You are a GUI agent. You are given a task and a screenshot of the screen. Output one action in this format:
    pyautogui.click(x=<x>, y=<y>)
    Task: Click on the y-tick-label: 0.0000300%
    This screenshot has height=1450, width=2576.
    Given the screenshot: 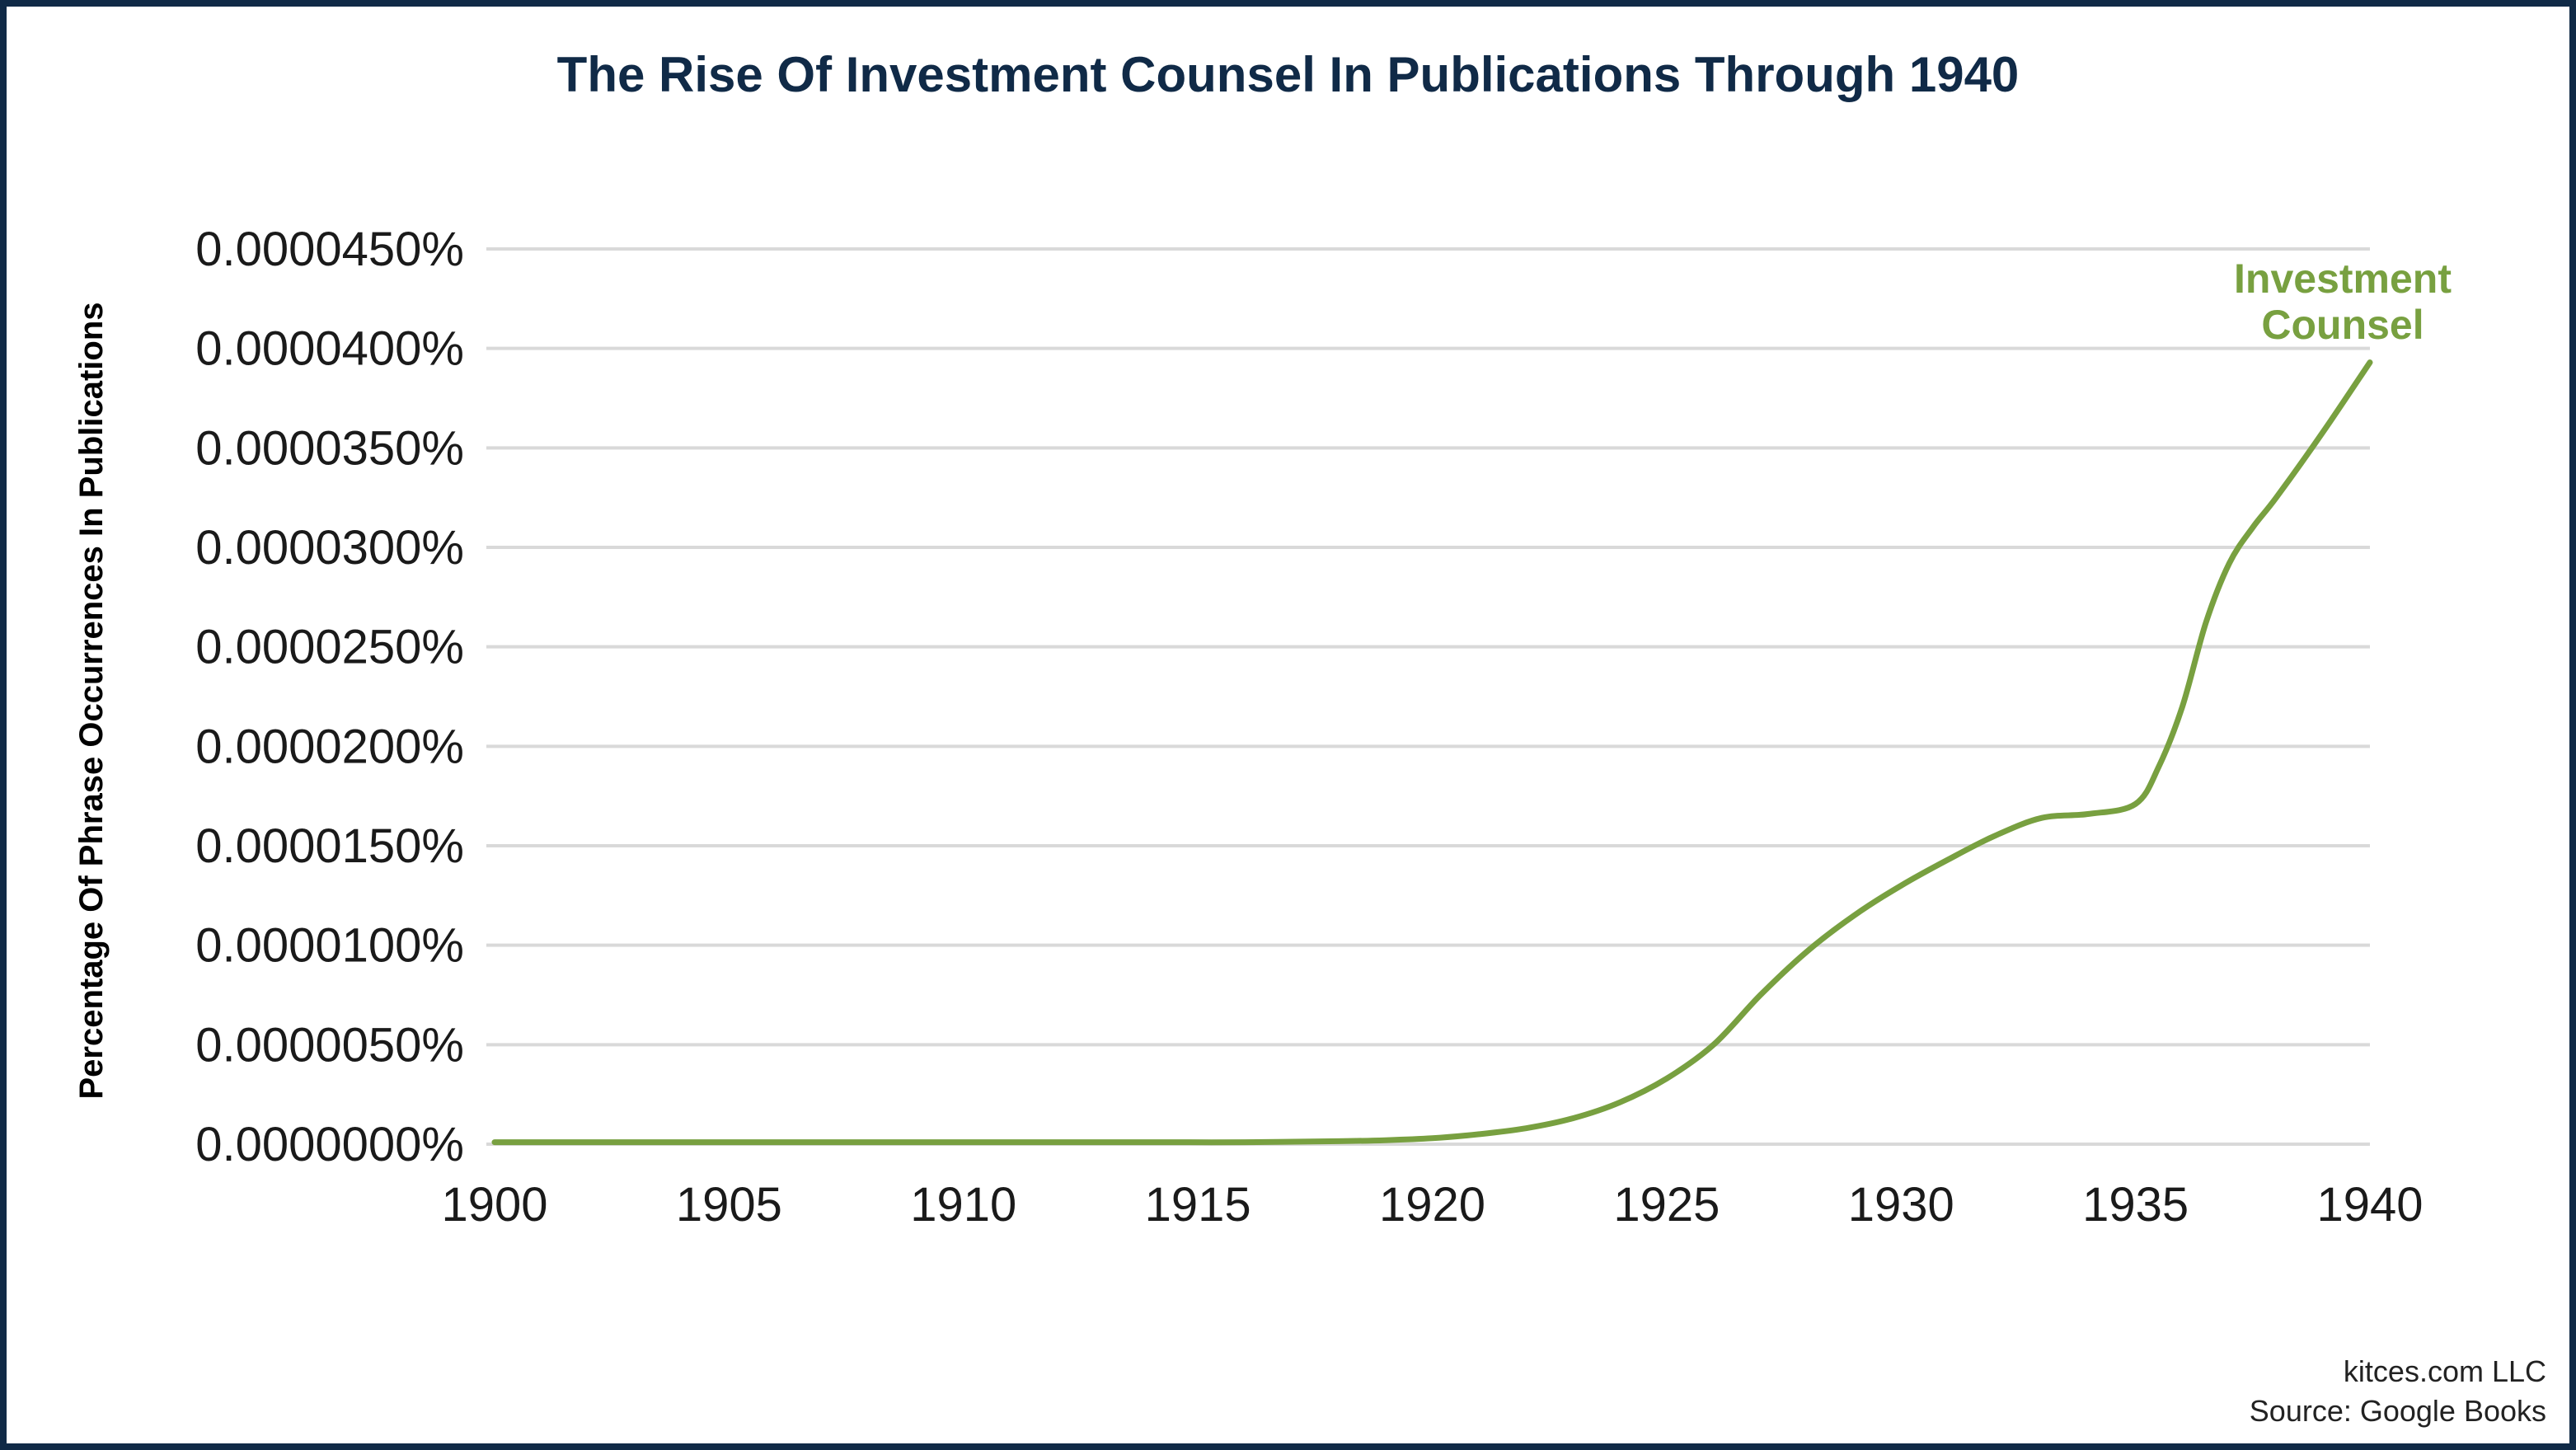 What is the action you would take?
    pyautogui.click(x=330, y=548)
    